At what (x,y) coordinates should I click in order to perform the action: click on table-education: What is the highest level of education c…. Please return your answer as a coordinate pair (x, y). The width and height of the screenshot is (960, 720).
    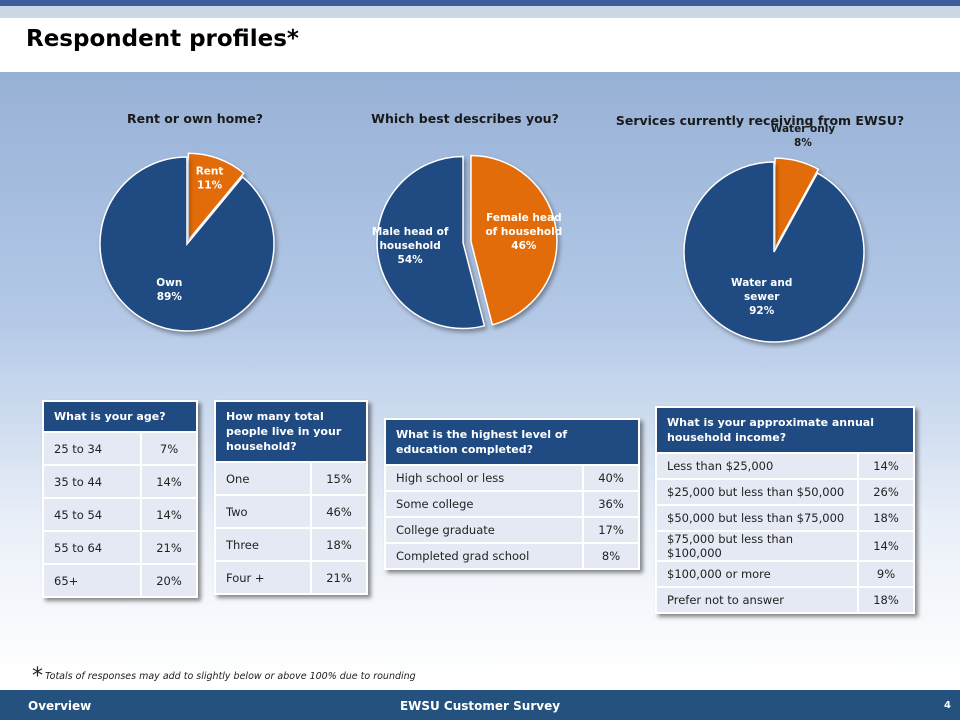
    Looking at the image, I should click on (512, 494).